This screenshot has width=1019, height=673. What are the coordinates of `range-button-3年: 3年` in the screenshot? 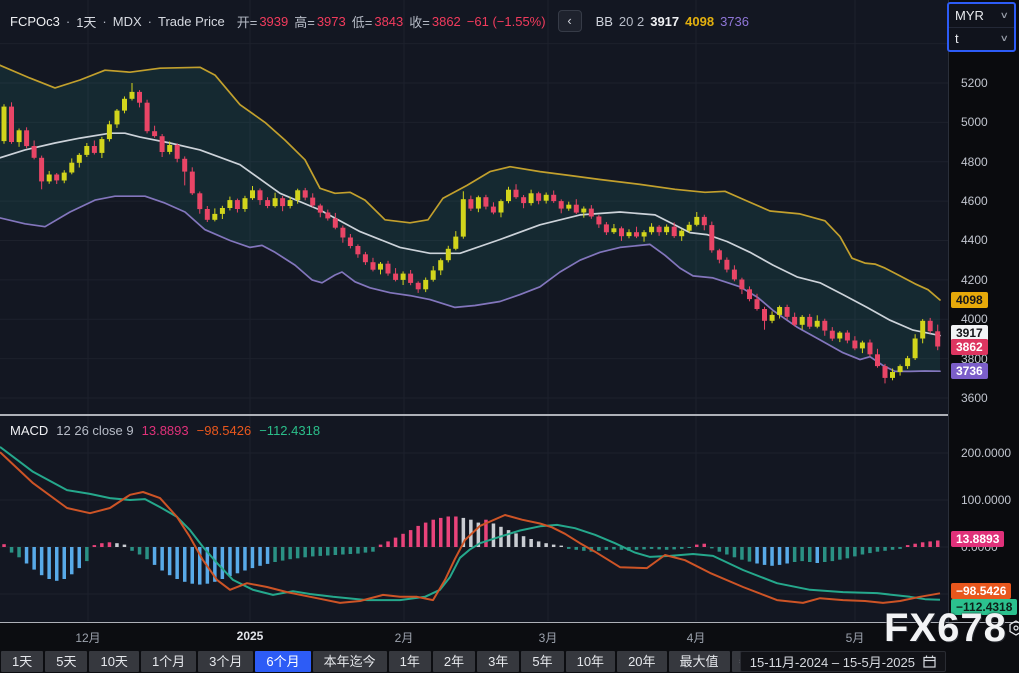 It's located at (498, 661).